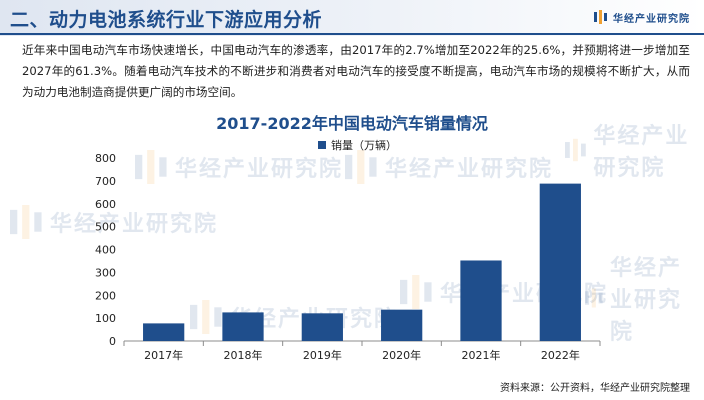 This screenshot has height=400, width=704. I want to click on header-bar, so click(352, 18).